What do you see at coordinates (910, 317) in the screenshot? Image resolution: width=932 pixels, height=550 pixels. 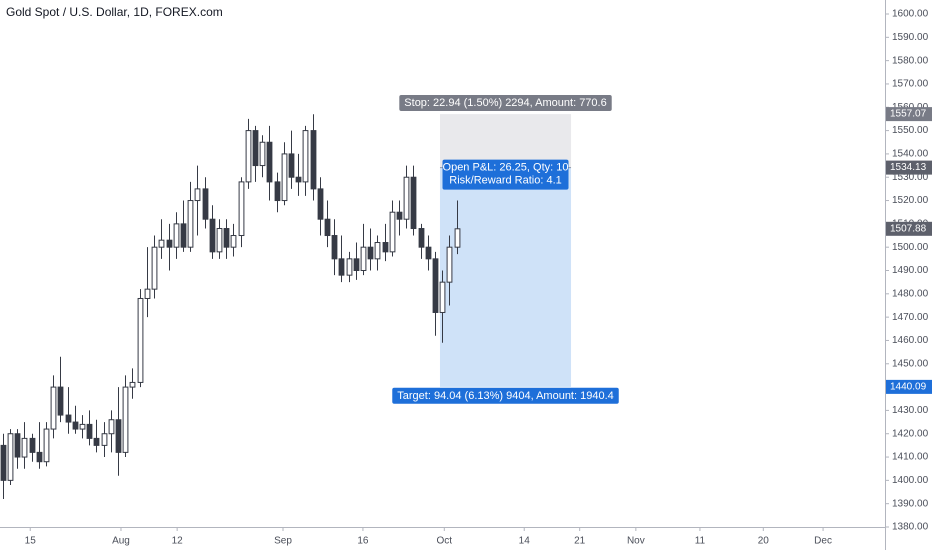 I see `y-tick-label: 1470.00` at bounding box center [910, 317].